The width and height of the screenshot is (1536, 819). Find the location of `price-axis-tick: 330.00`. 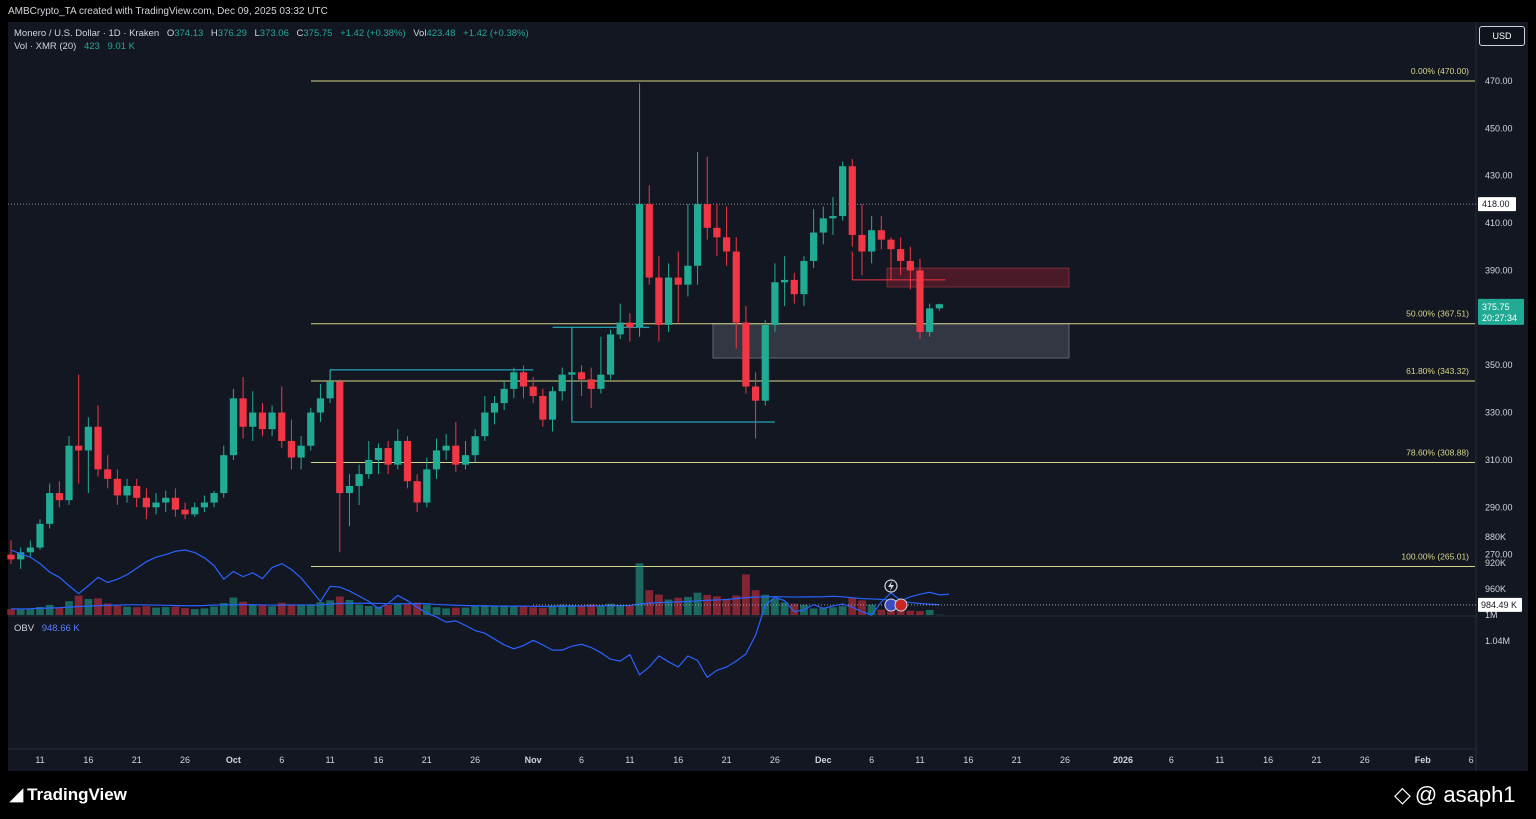

price-axis-tick: 330.00 is located at coordinates (1499, 413).